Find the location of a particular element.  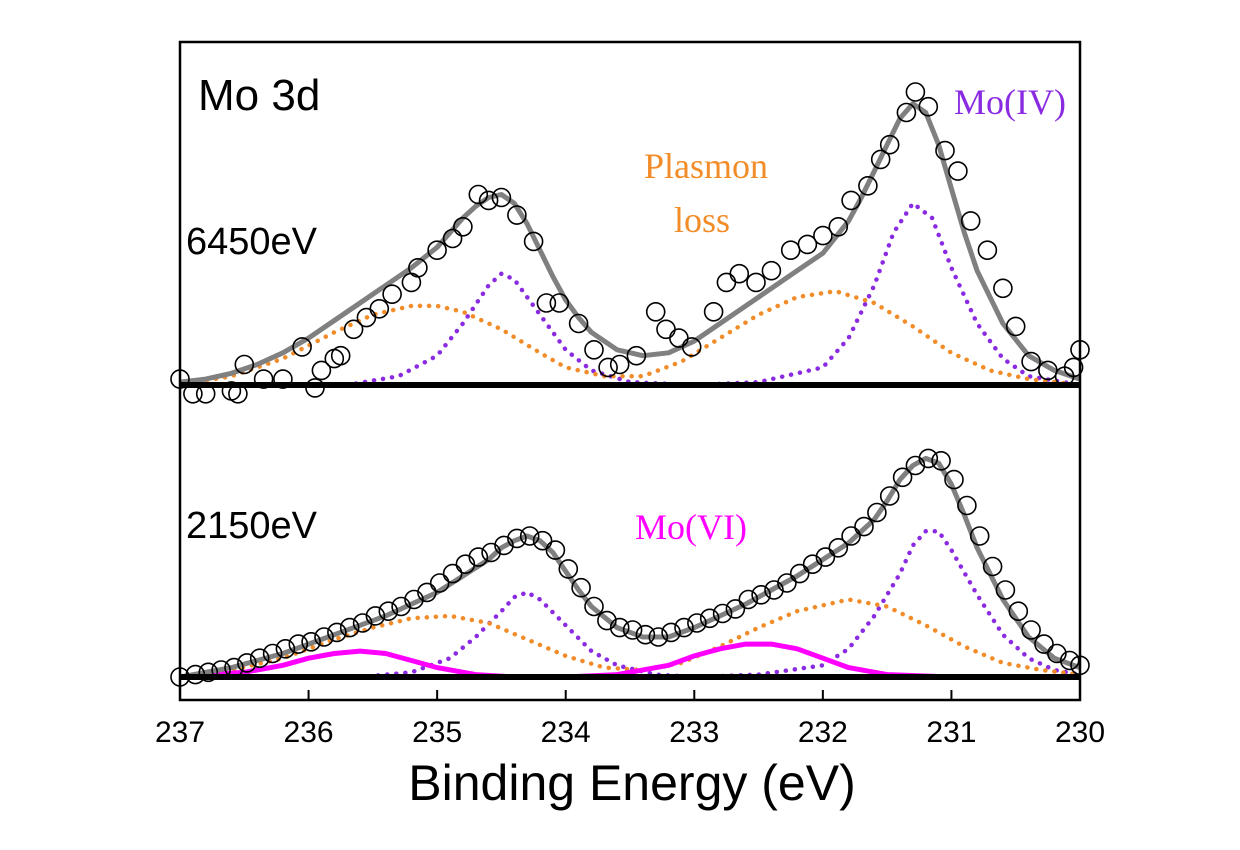

x-axis-label: Binding Energy (eV) is located at coordinates (631, 783).